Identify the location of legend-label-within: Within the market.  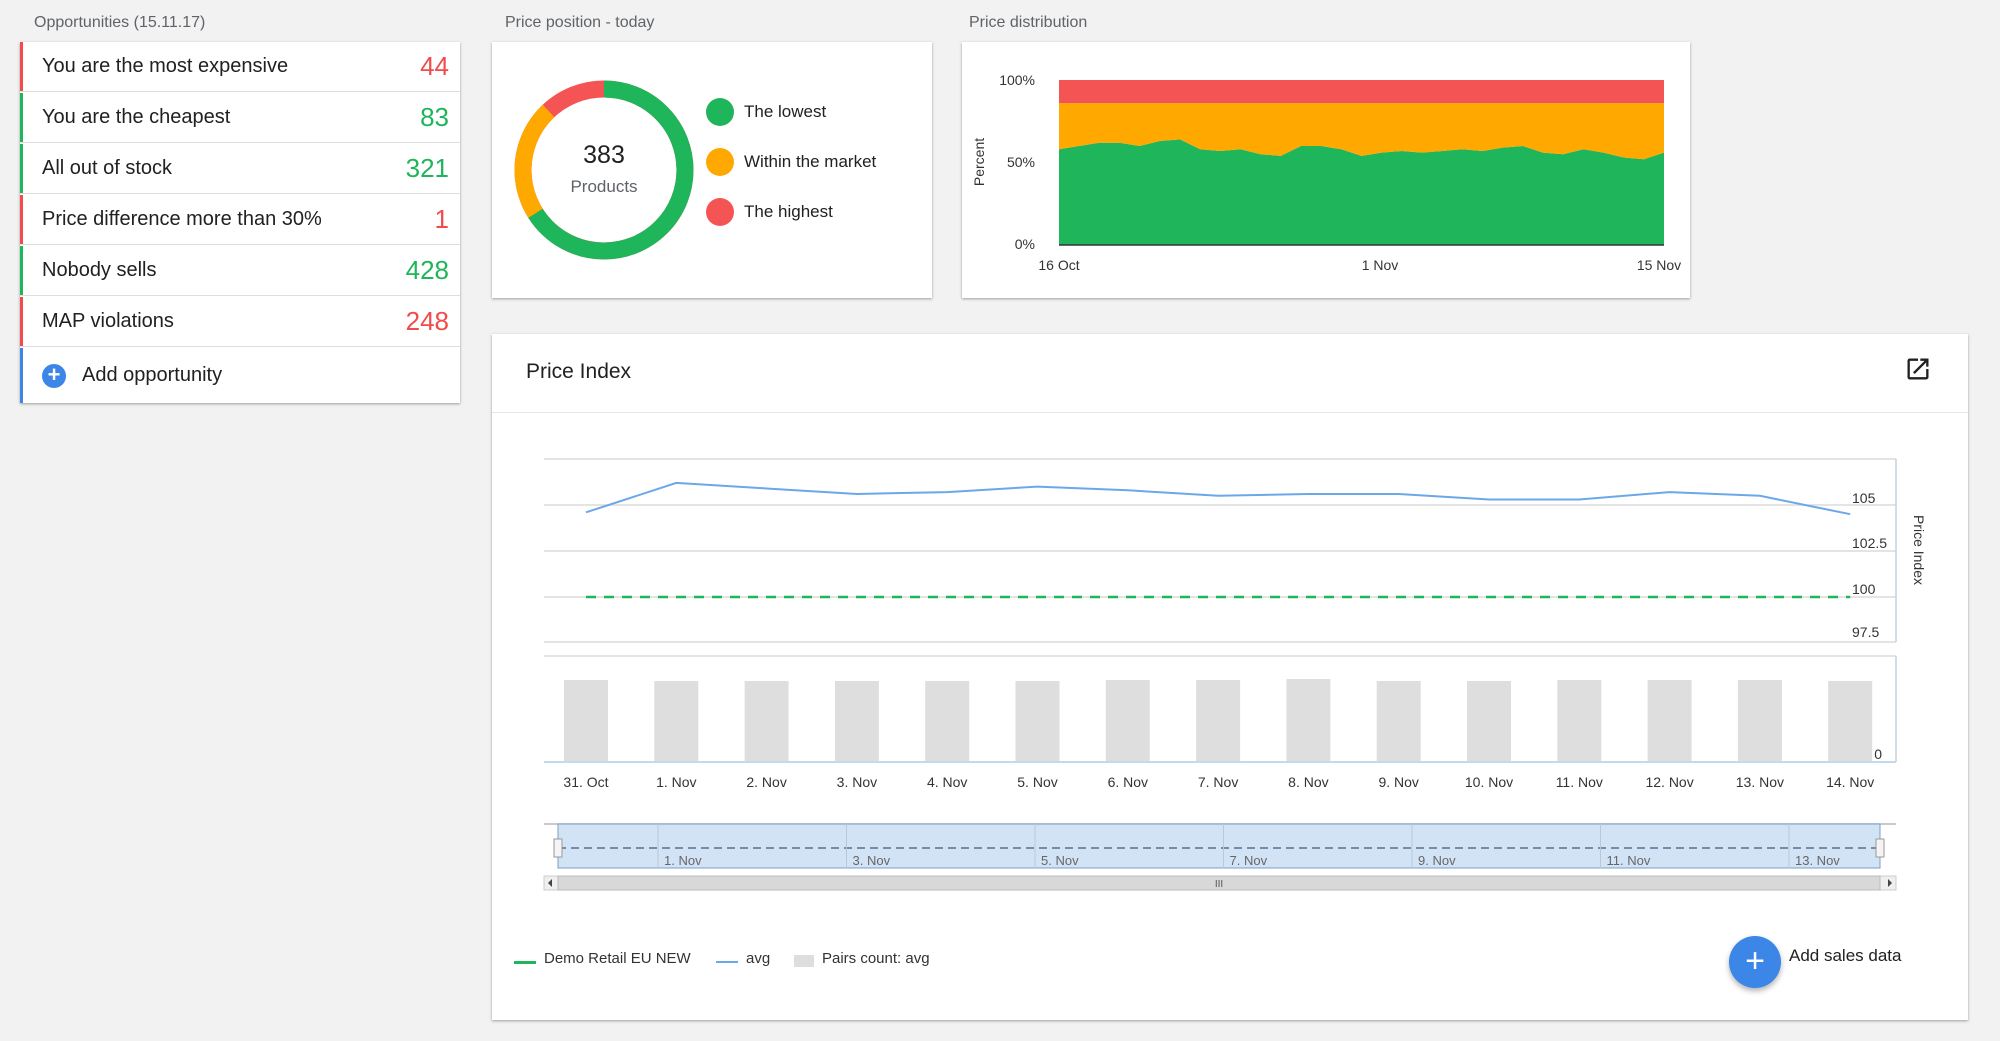
(810, 161).